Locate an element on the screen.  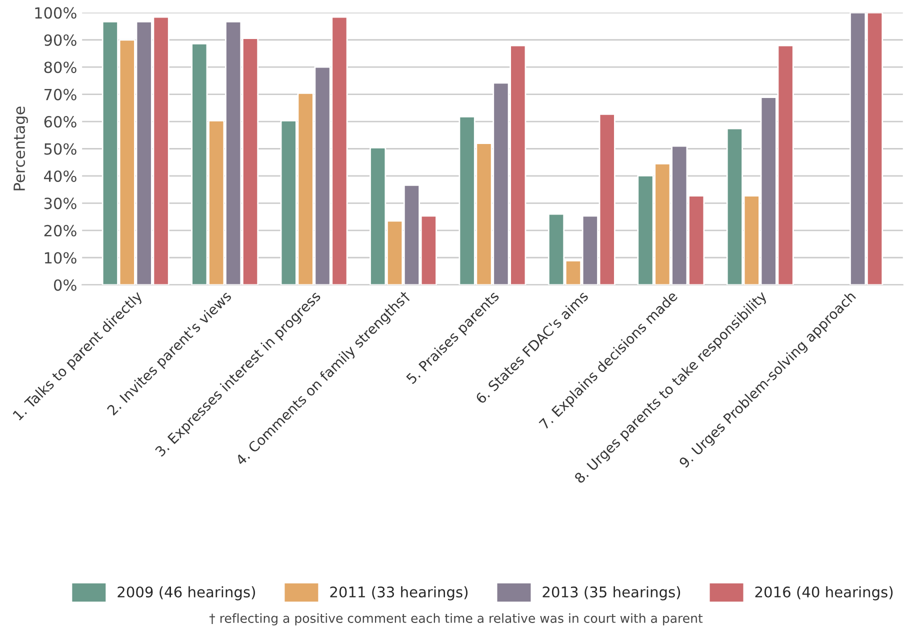
y-tick-label: 60% is located at coordinates (60, 122).